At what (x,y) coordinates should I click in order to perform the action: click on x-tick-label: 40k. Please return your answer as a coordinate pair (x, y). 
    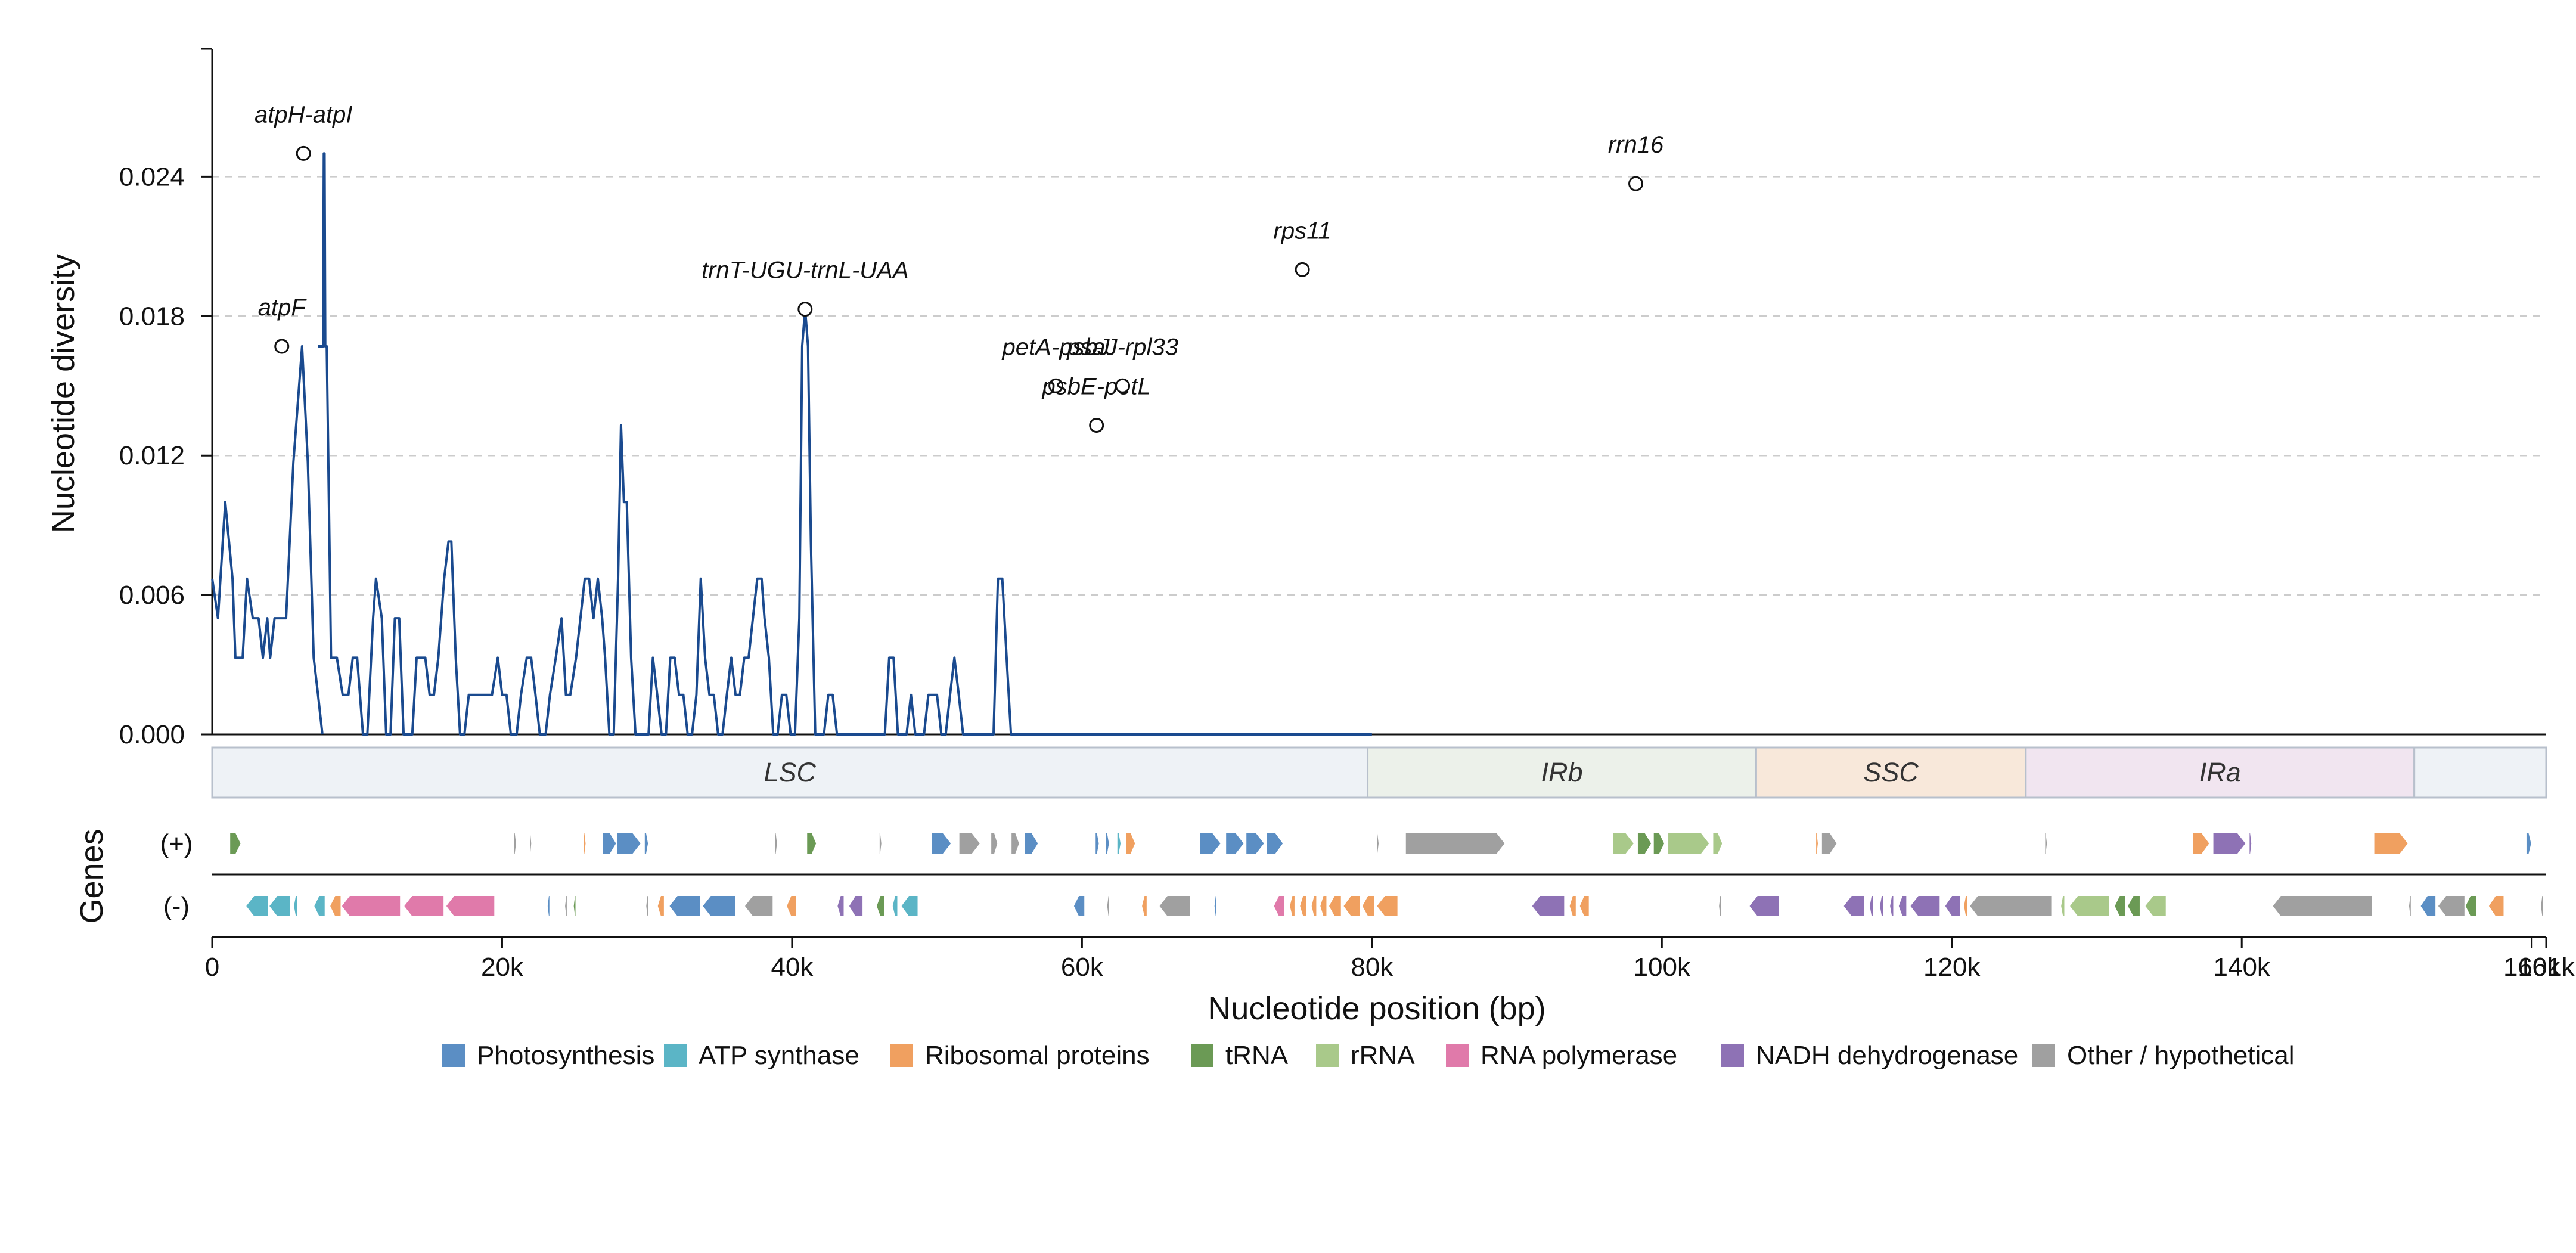
    Looking at the image, I should click on (792, 967).